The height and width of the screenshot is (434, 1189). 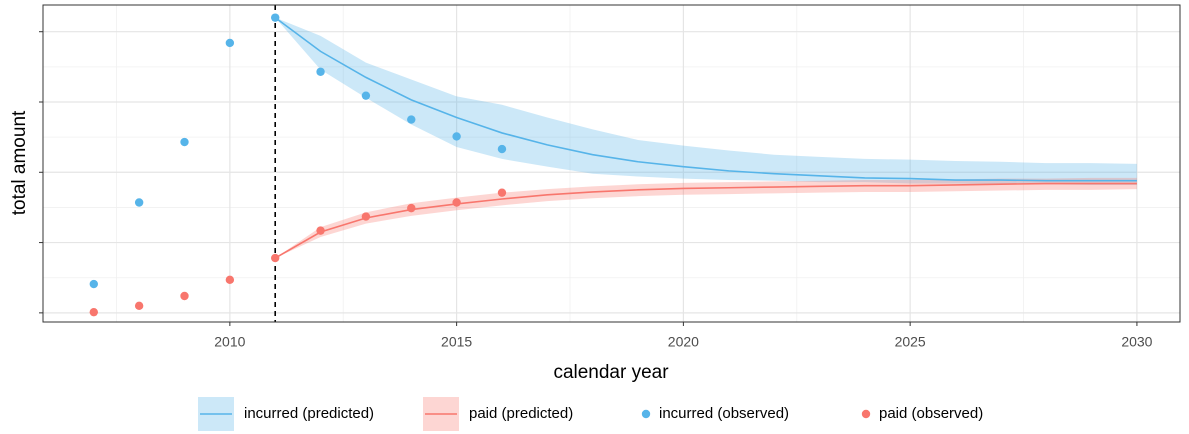 I want to click on legend-label: incurred (predicted), so click(x=309, y=413).